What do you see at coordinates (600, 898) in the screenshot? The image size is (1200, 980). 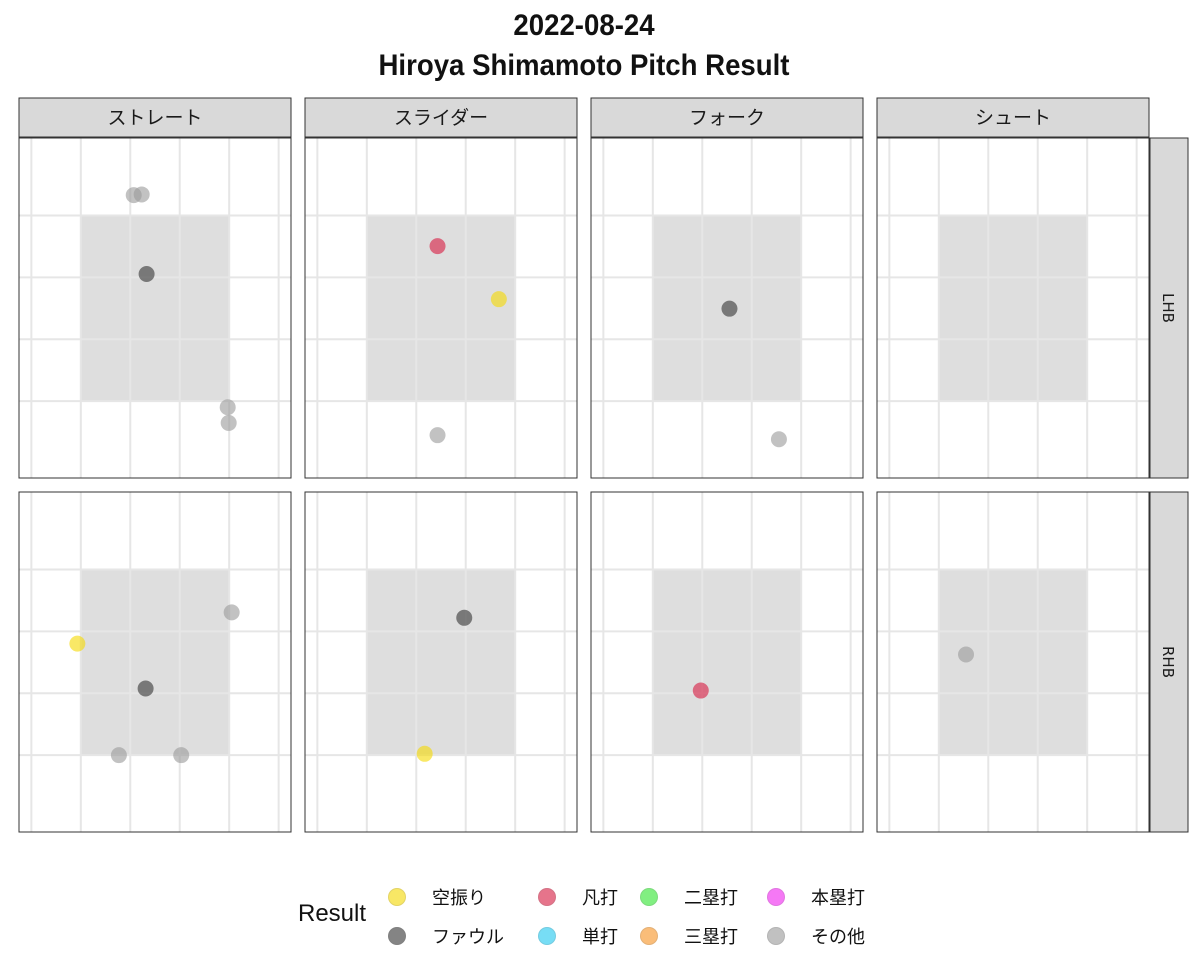 I see `legend-label: 凡打` at bounding box center [600, 898].